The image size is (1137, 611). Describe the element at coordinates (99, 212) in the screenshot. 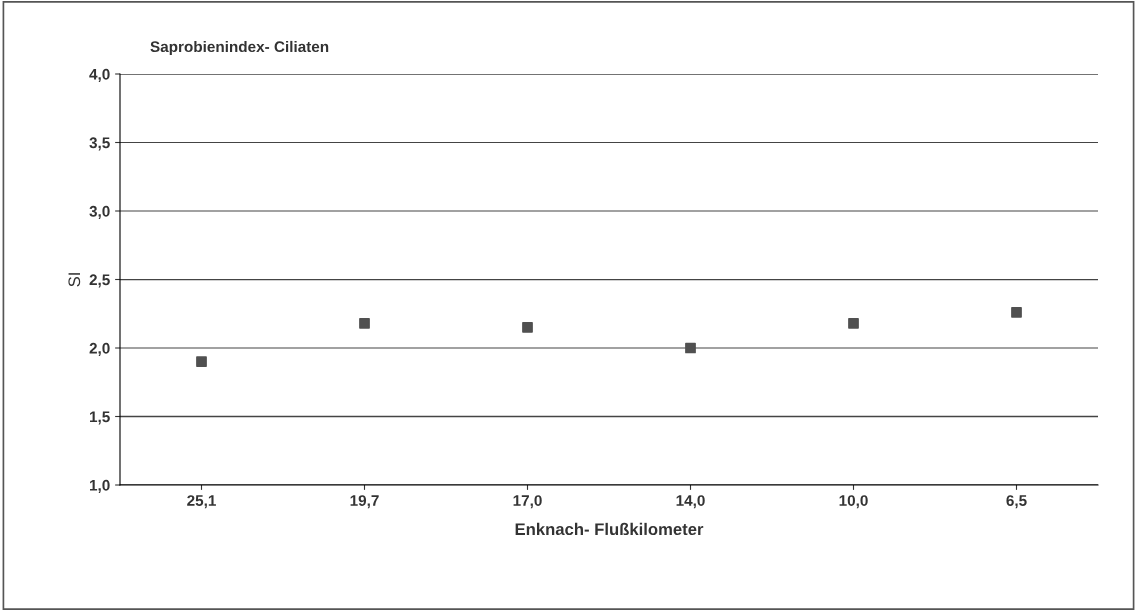

I see `y-tick-label: 3,0` at that location.